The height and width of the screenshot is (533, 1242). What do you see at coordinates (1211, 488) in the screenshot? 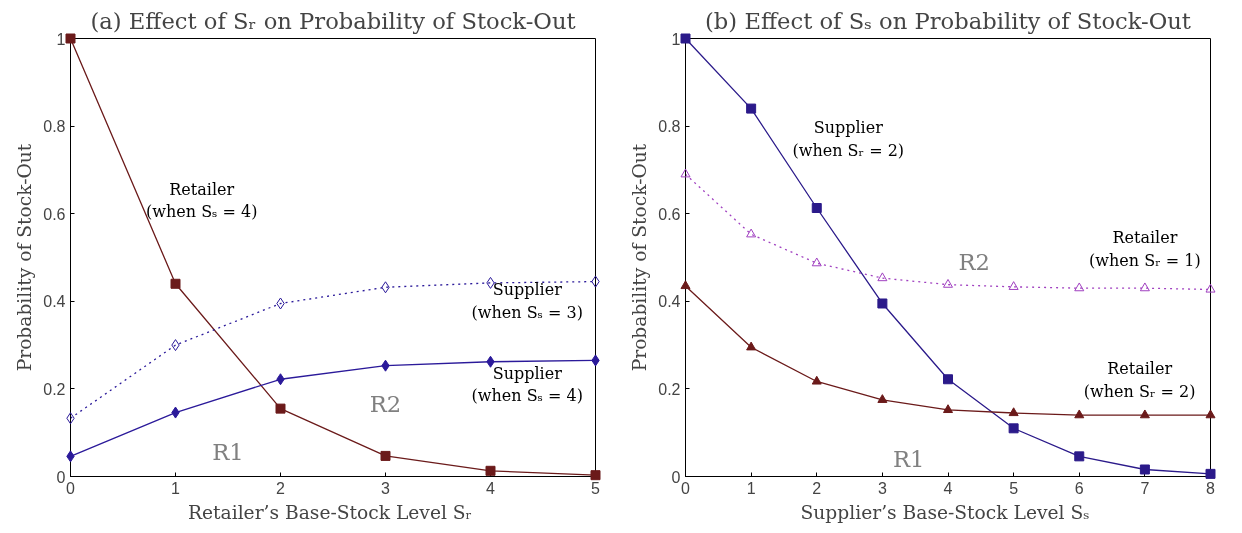
I see `x-tick-label: 8` at bounding box center [1211, 488].